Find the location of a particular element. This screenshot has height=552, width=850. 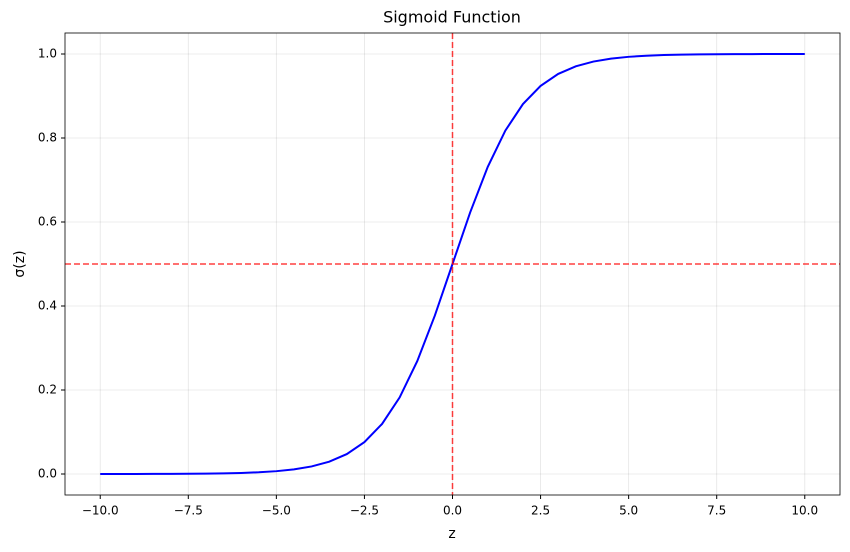

chart-title: Sigmoid Function is located at coordinates (452, 17).